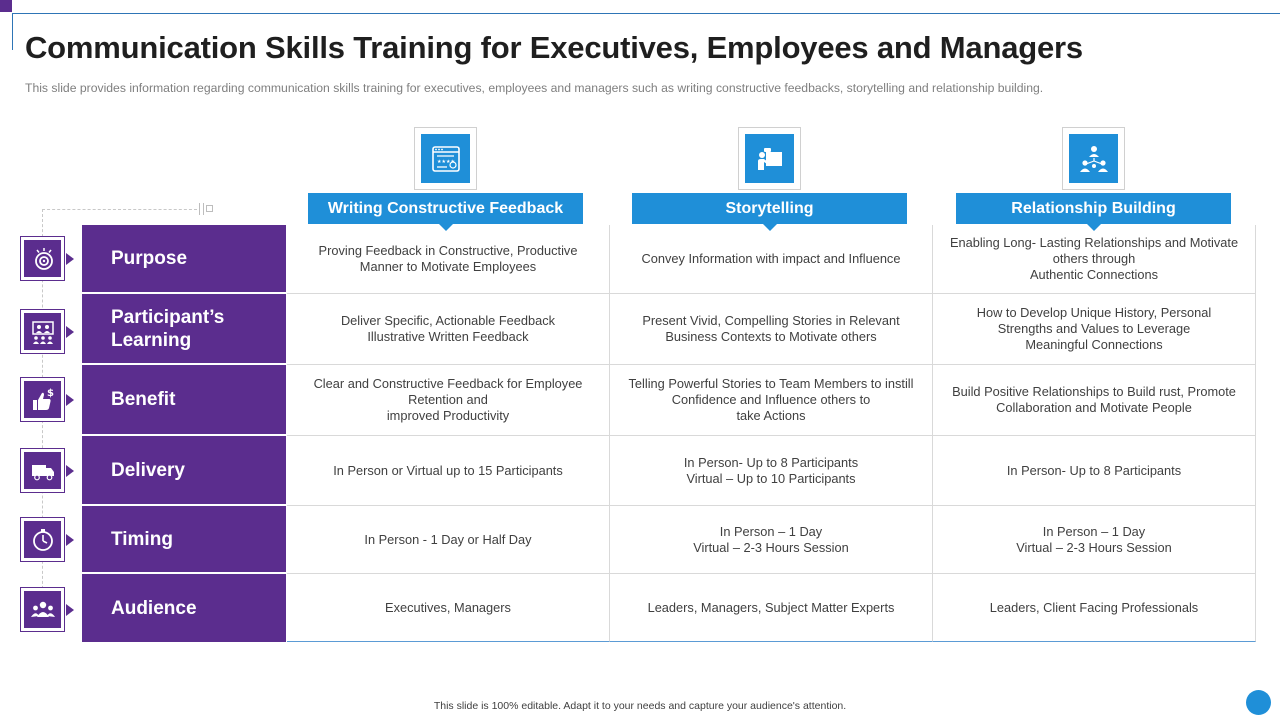 Image resolution: width=1280 pixels, height=720 pixels. What do you see at coordinates (445, 208) in the screenshot?
I see `column-header-label: Writing Constructive Feedback` at bounding box center [445, 208].